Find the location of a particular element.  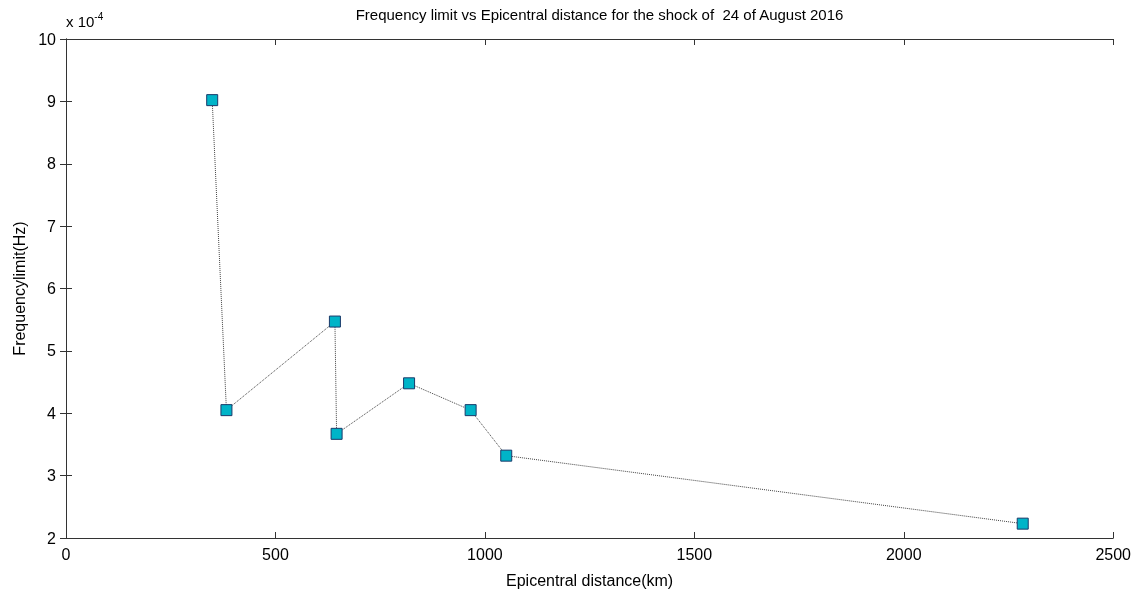

y-tick-label: 3 is located at coordinates (52, 476).